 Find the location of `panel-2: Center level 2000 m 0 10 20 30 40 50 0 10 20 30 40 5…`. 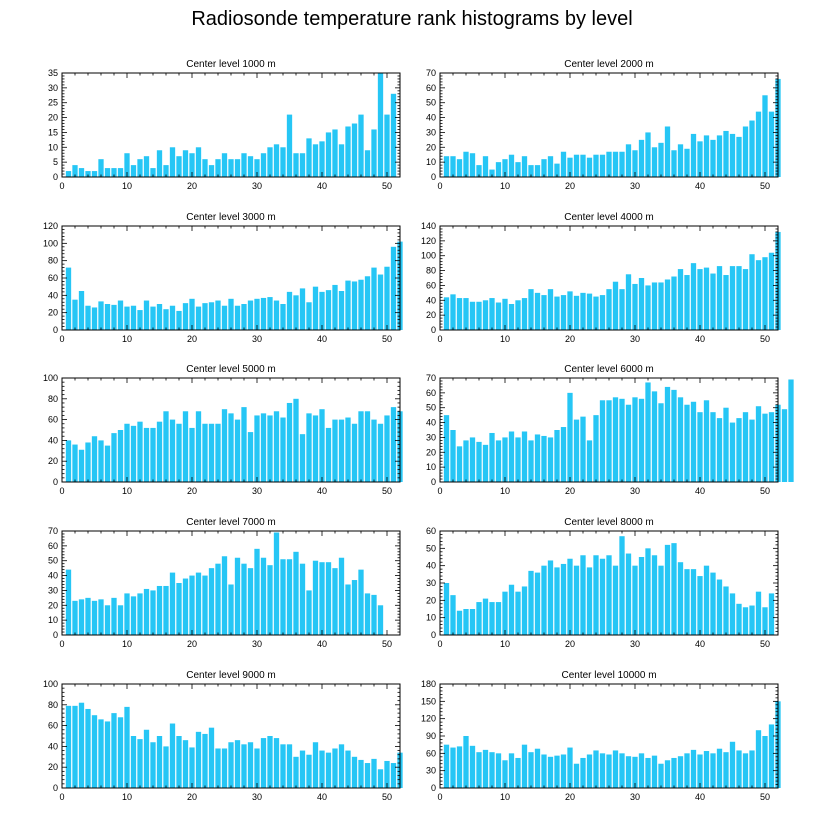

panel-2: Center level 2000 m 0 10 20 30 40 50 0 10 20 30 40 5… is located at coordinates (603, 125).